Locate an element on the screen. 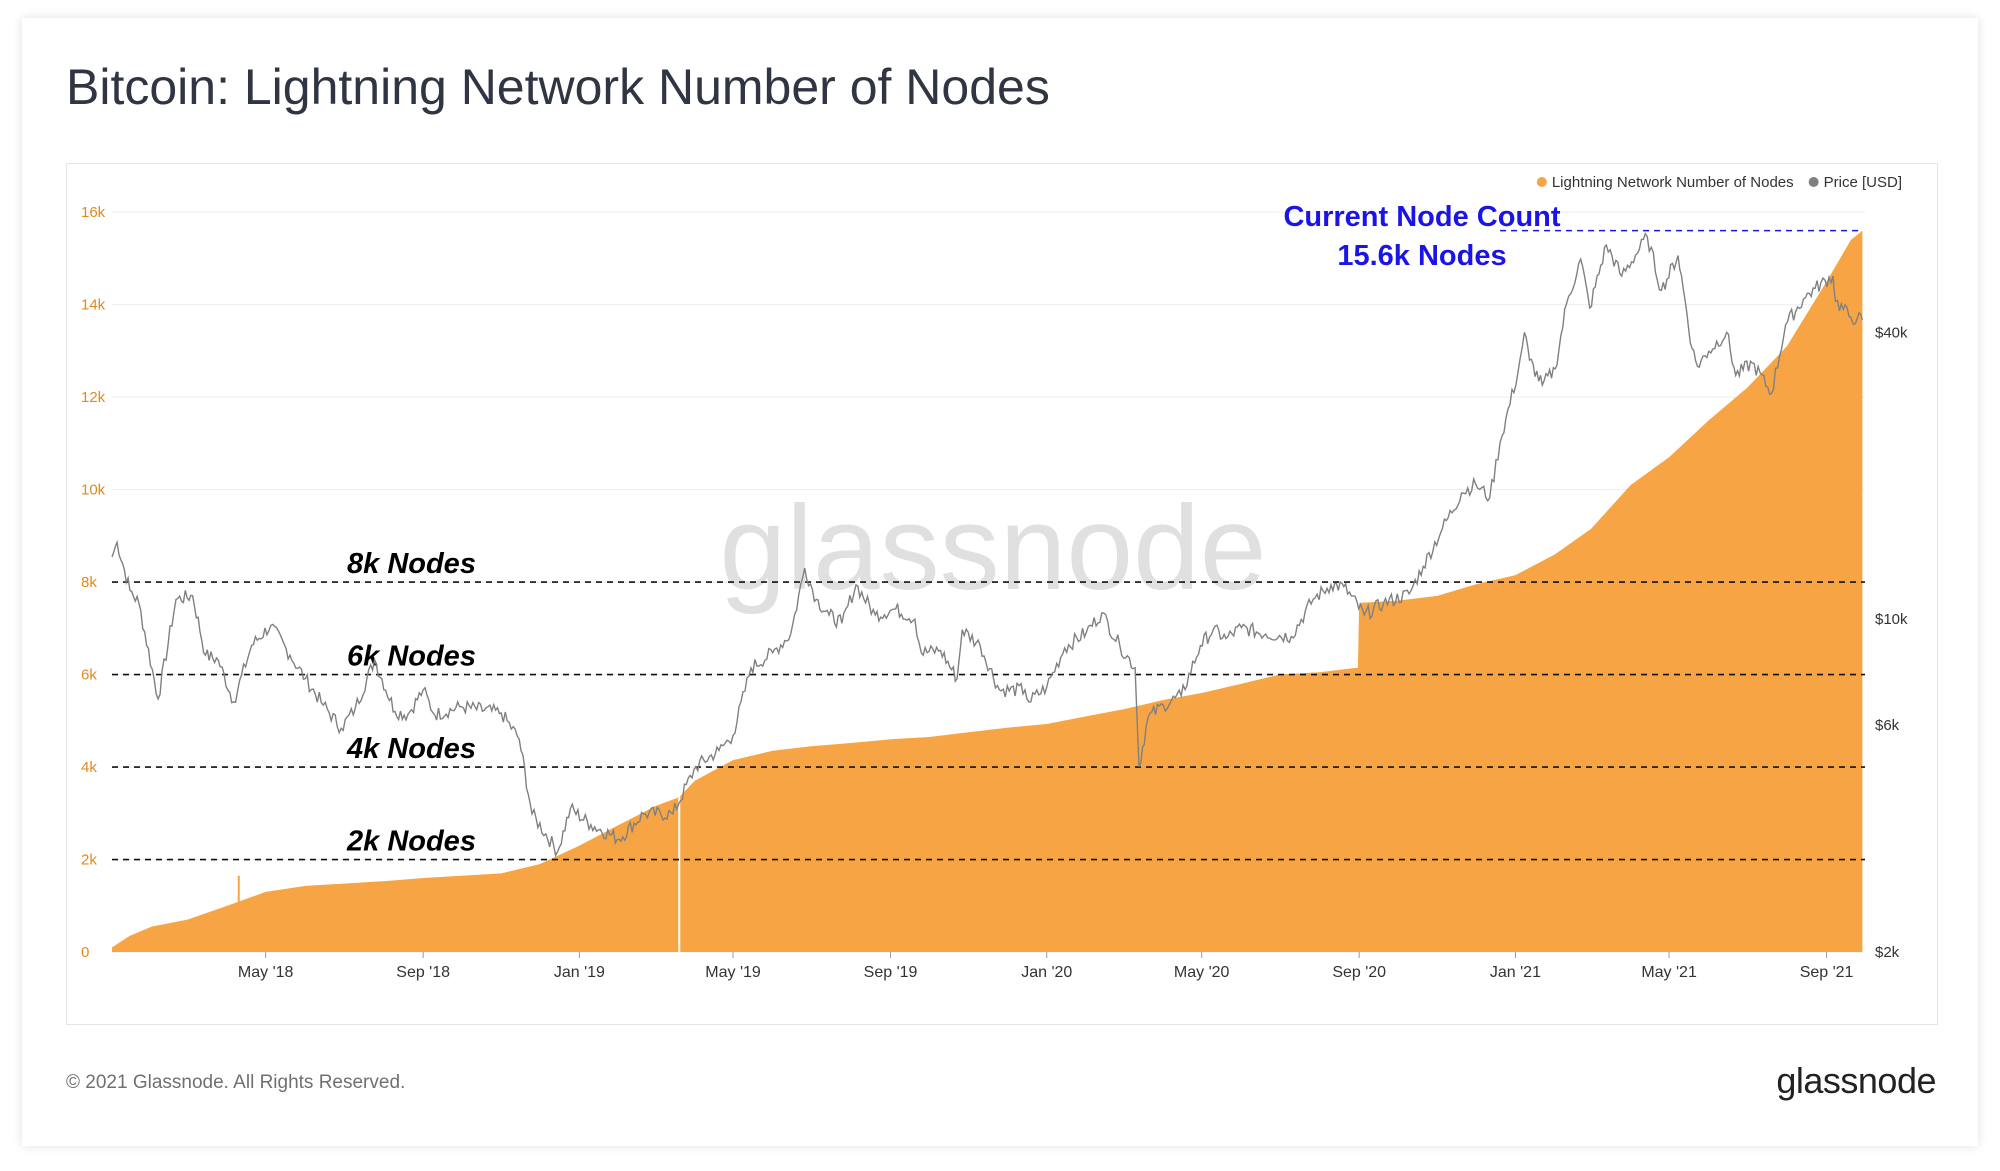  x-tick-label: Sep '20 is located at coordinates (1359, 972).